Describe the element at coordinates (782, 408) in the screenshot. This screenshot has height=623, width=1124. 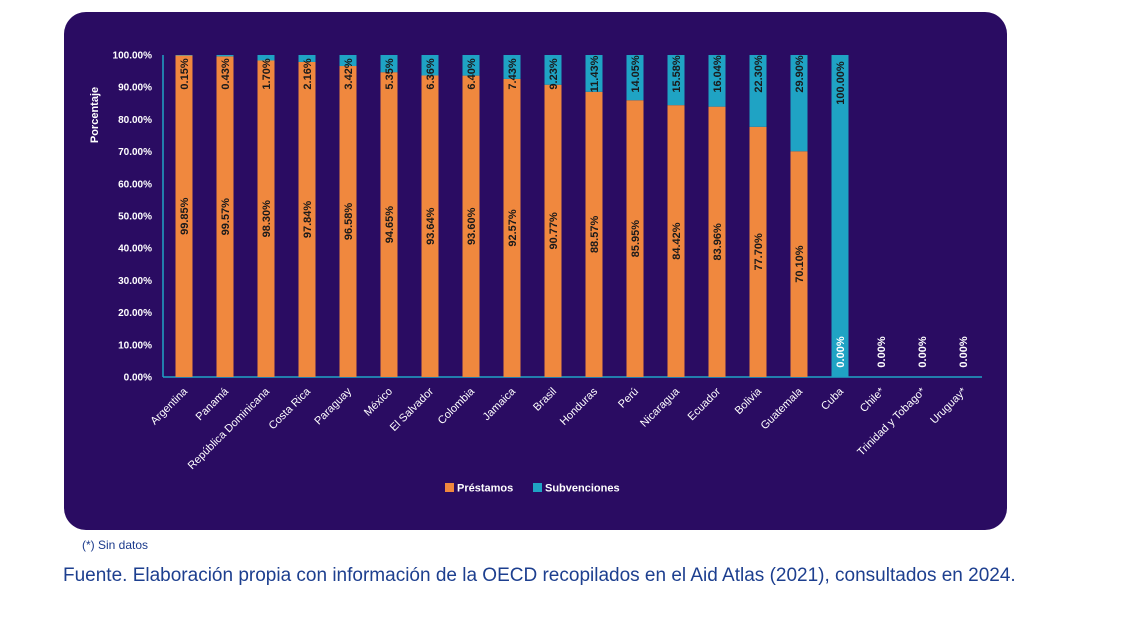
I see `x-tick-label: Guatemala` at that location.